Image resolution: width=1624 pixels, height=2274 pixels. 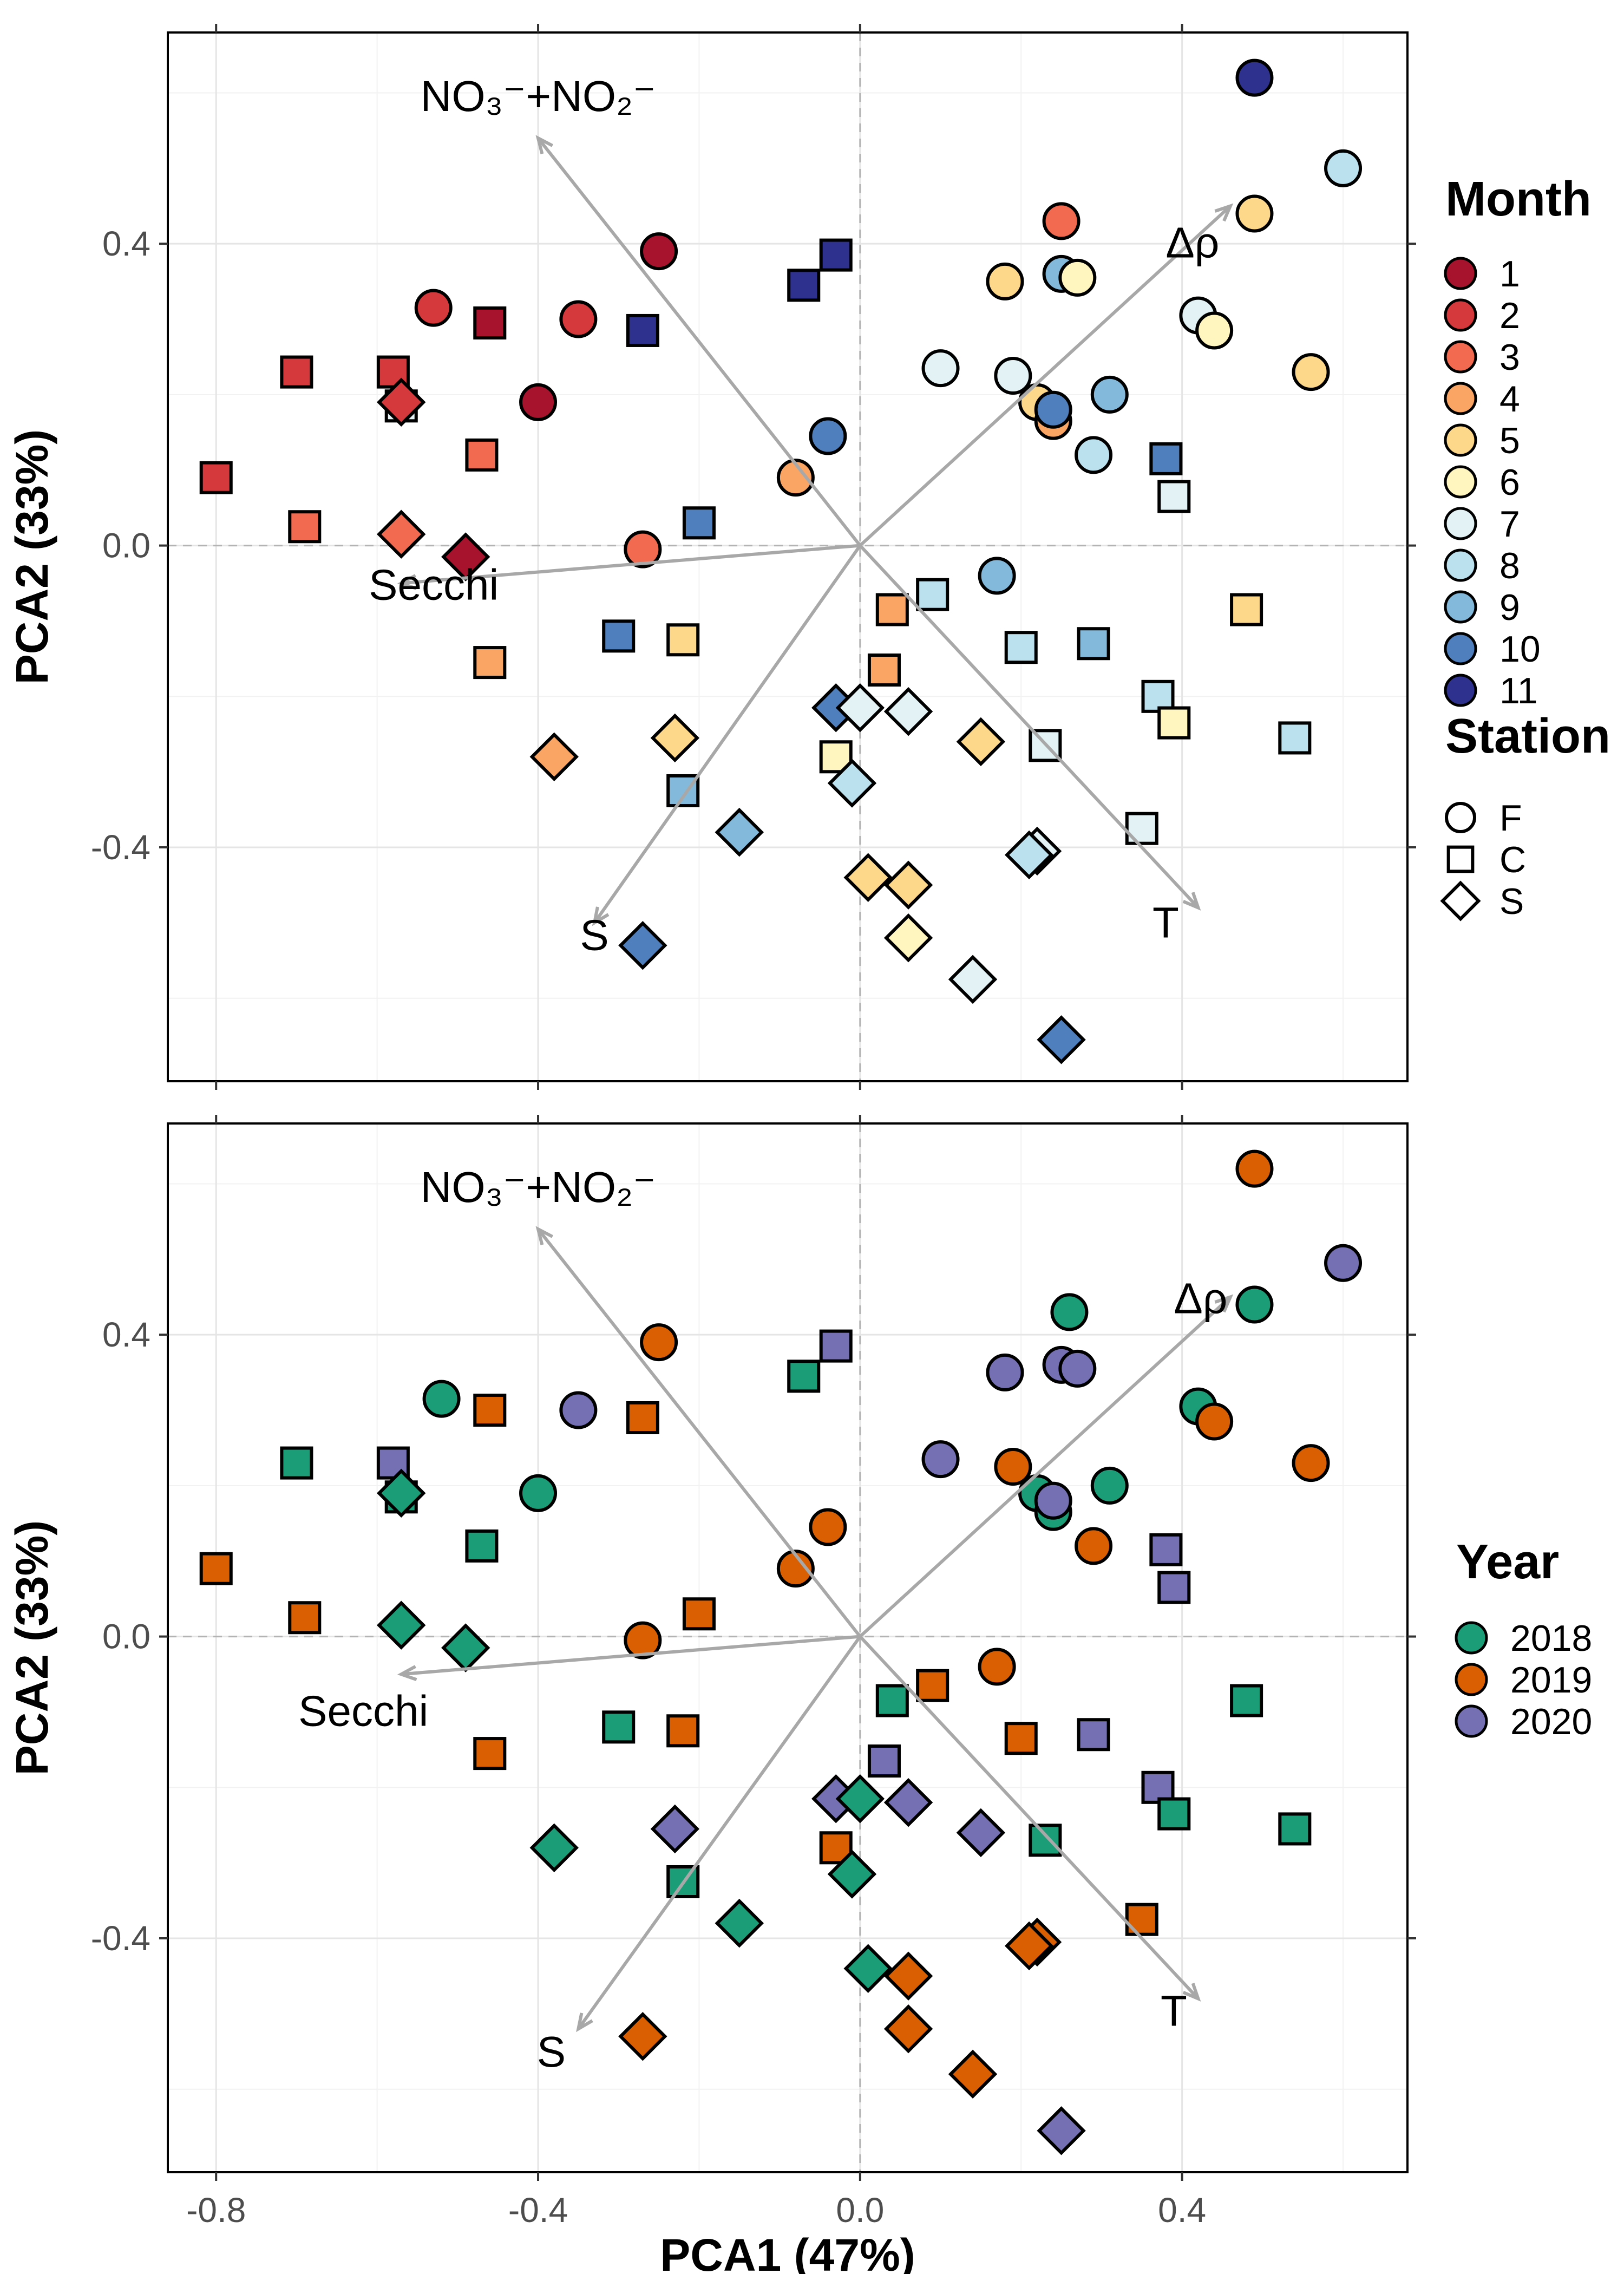 What do you see at coordinates (594, 935) in the screenshot?
I see `arrow-label-3: S` at bounding box center [594, 935].